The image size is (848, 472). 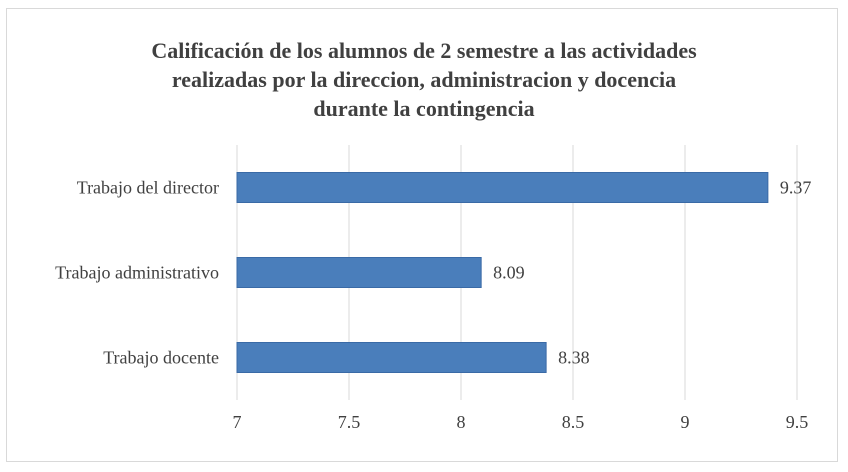 What do you see at coordinates (574, 358) in the screenshot?
I see `data-label-2: 8.38` at bounding box center [574, 358].